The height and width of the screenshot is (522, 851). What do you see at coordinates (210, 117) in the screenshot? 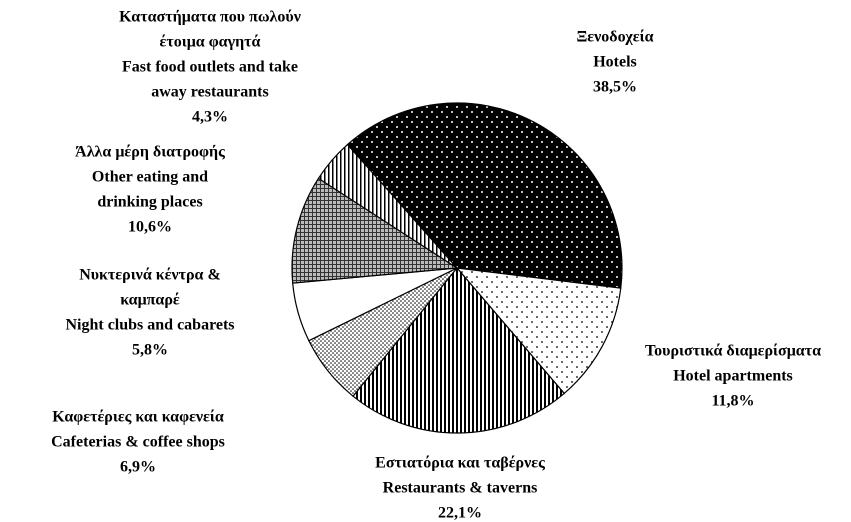
I see `value-label: 4,3%` at bounding box center [210, 117].